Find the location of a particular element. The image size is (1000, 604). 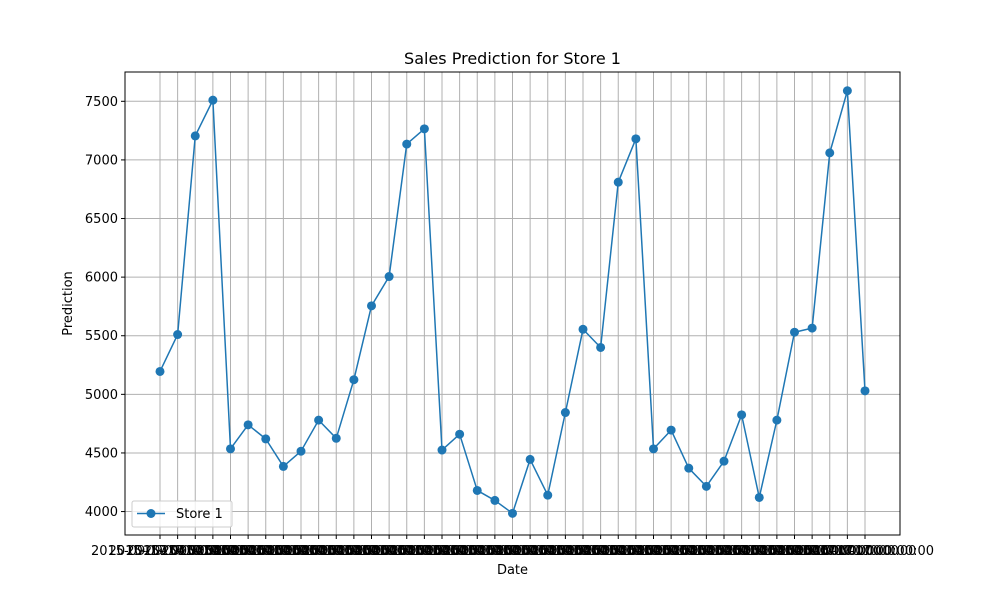

y-axis-label: Prediction is located at coordinates (68, 303).